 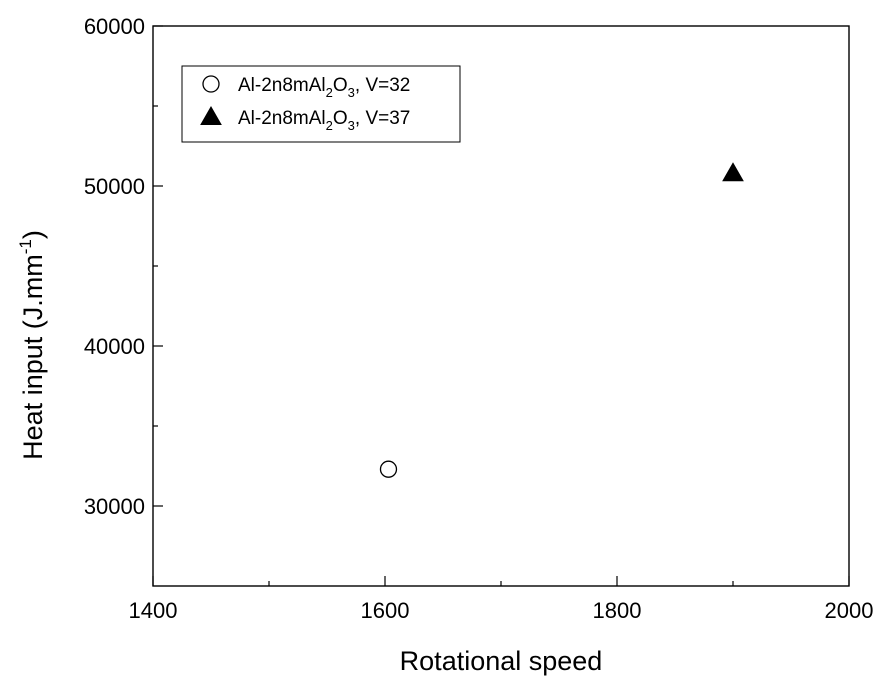 I want to click on x-tick-labels: 1400 1600 1800 2000, so click(x=501, y=610).